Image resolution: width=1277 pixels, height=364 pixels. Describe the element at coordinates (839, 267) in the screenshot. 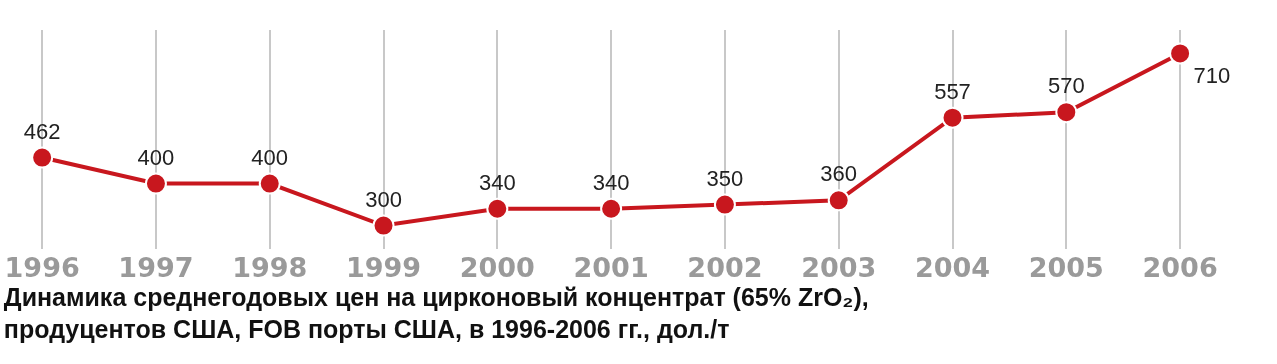

I see `x-tick-label: 2003` at that location.